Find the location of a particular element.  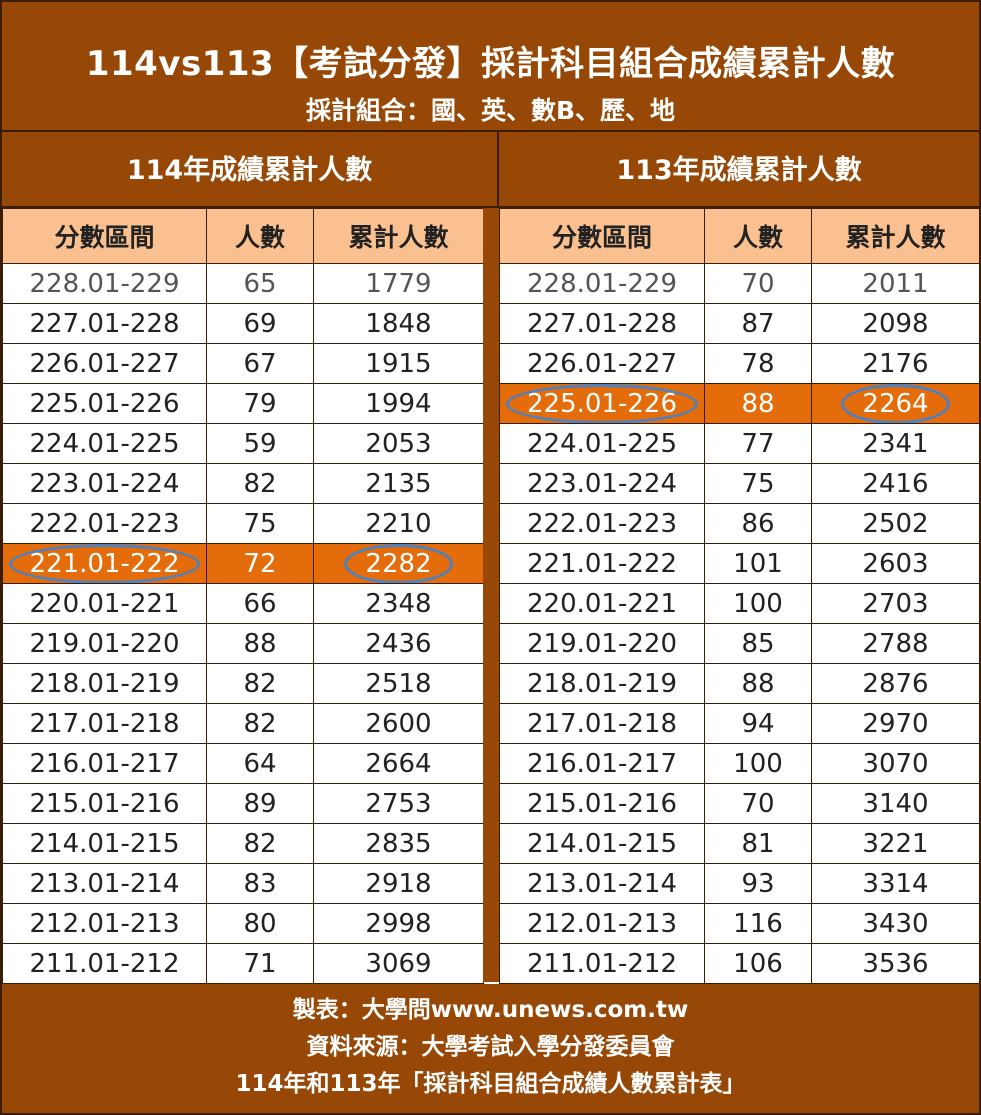

cumulative-cell: 2753 is located at coordinates (398, 803).